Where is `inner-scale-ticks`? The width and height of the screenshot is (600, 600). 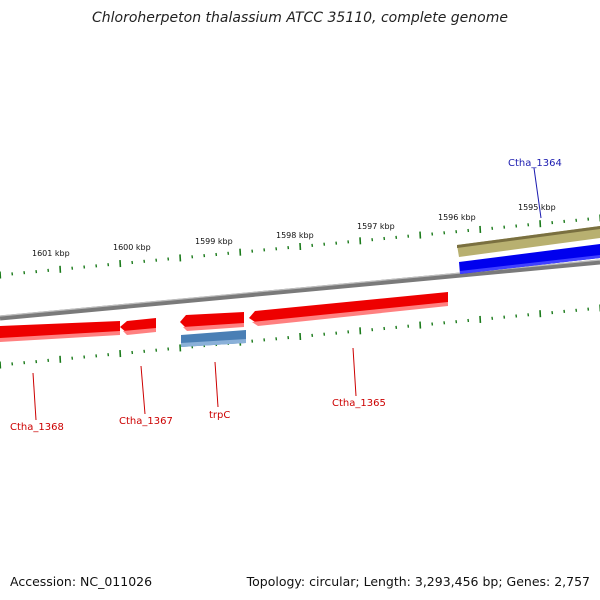 inner-scale-ticks is located at coordinates (300, 336).